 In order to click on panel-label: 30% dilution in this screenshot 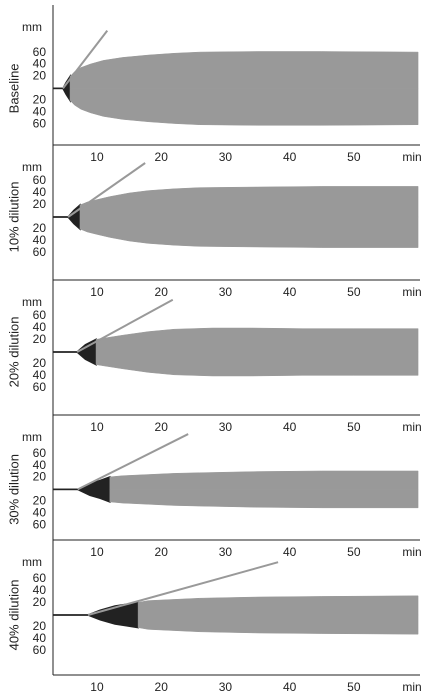, I will do `click(13, 489)`.